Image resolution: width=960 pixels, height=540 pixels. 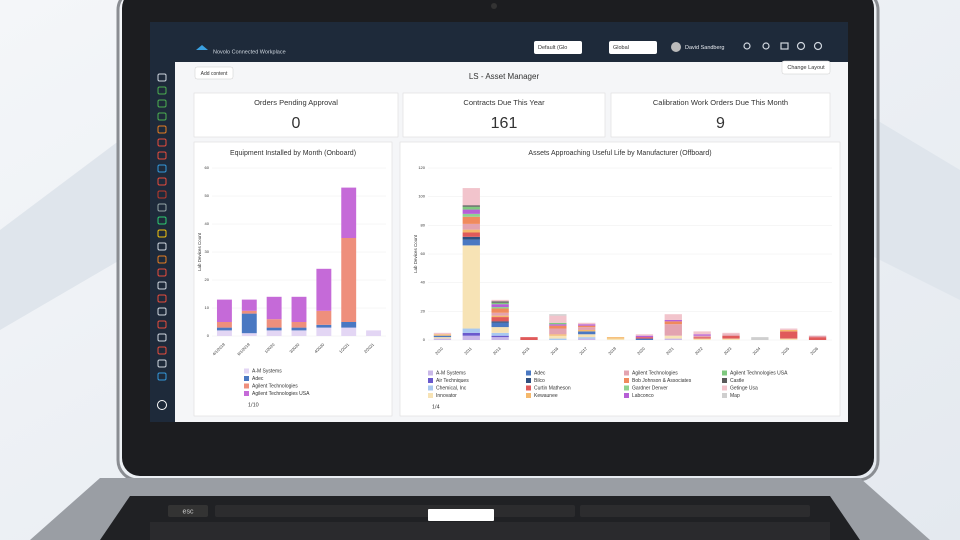 What do you see at coordinates (162, 405) in the screenshot?
I see `sidebar-toggle` at bounding box center [162, 405].